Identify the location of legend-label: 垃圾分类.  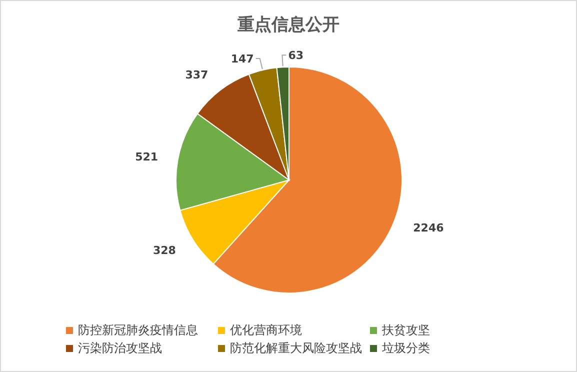
(405, 348).